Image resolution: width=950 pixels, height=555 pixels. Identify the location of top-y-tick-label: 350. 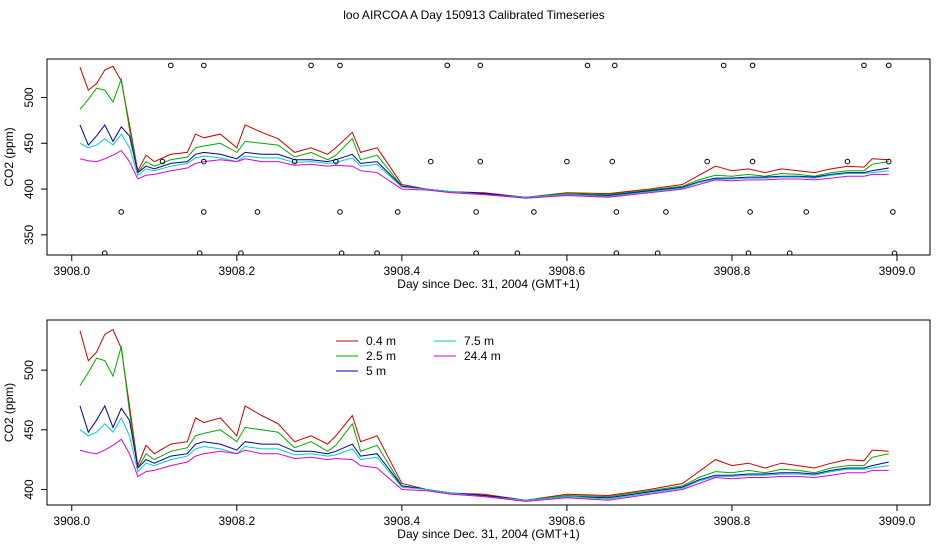
(29, 235).